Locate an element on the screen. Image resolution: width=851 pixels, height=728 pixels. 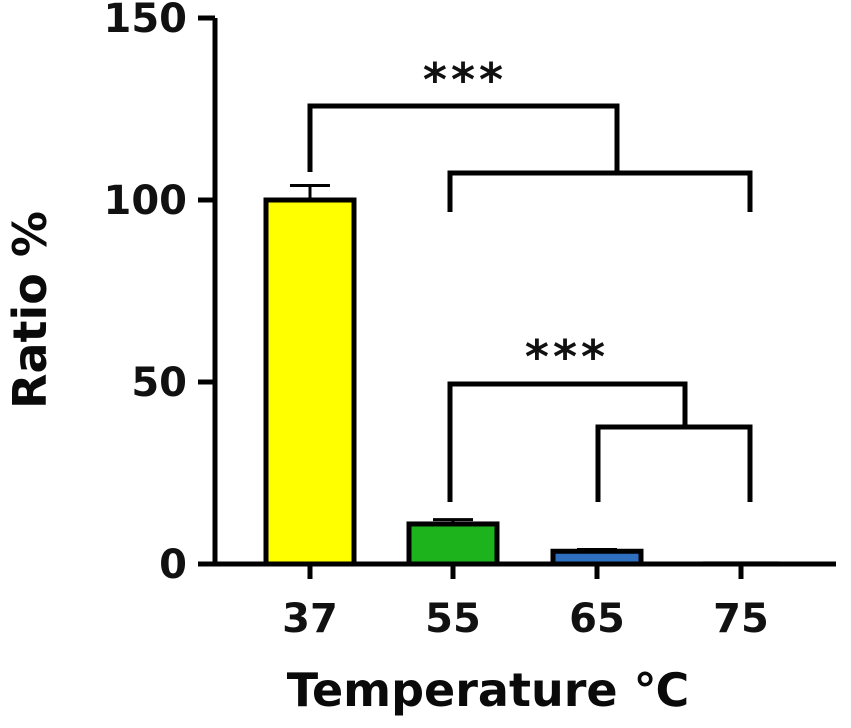
sig-bracket-55-vs-high is located at coordinates (567, 441).